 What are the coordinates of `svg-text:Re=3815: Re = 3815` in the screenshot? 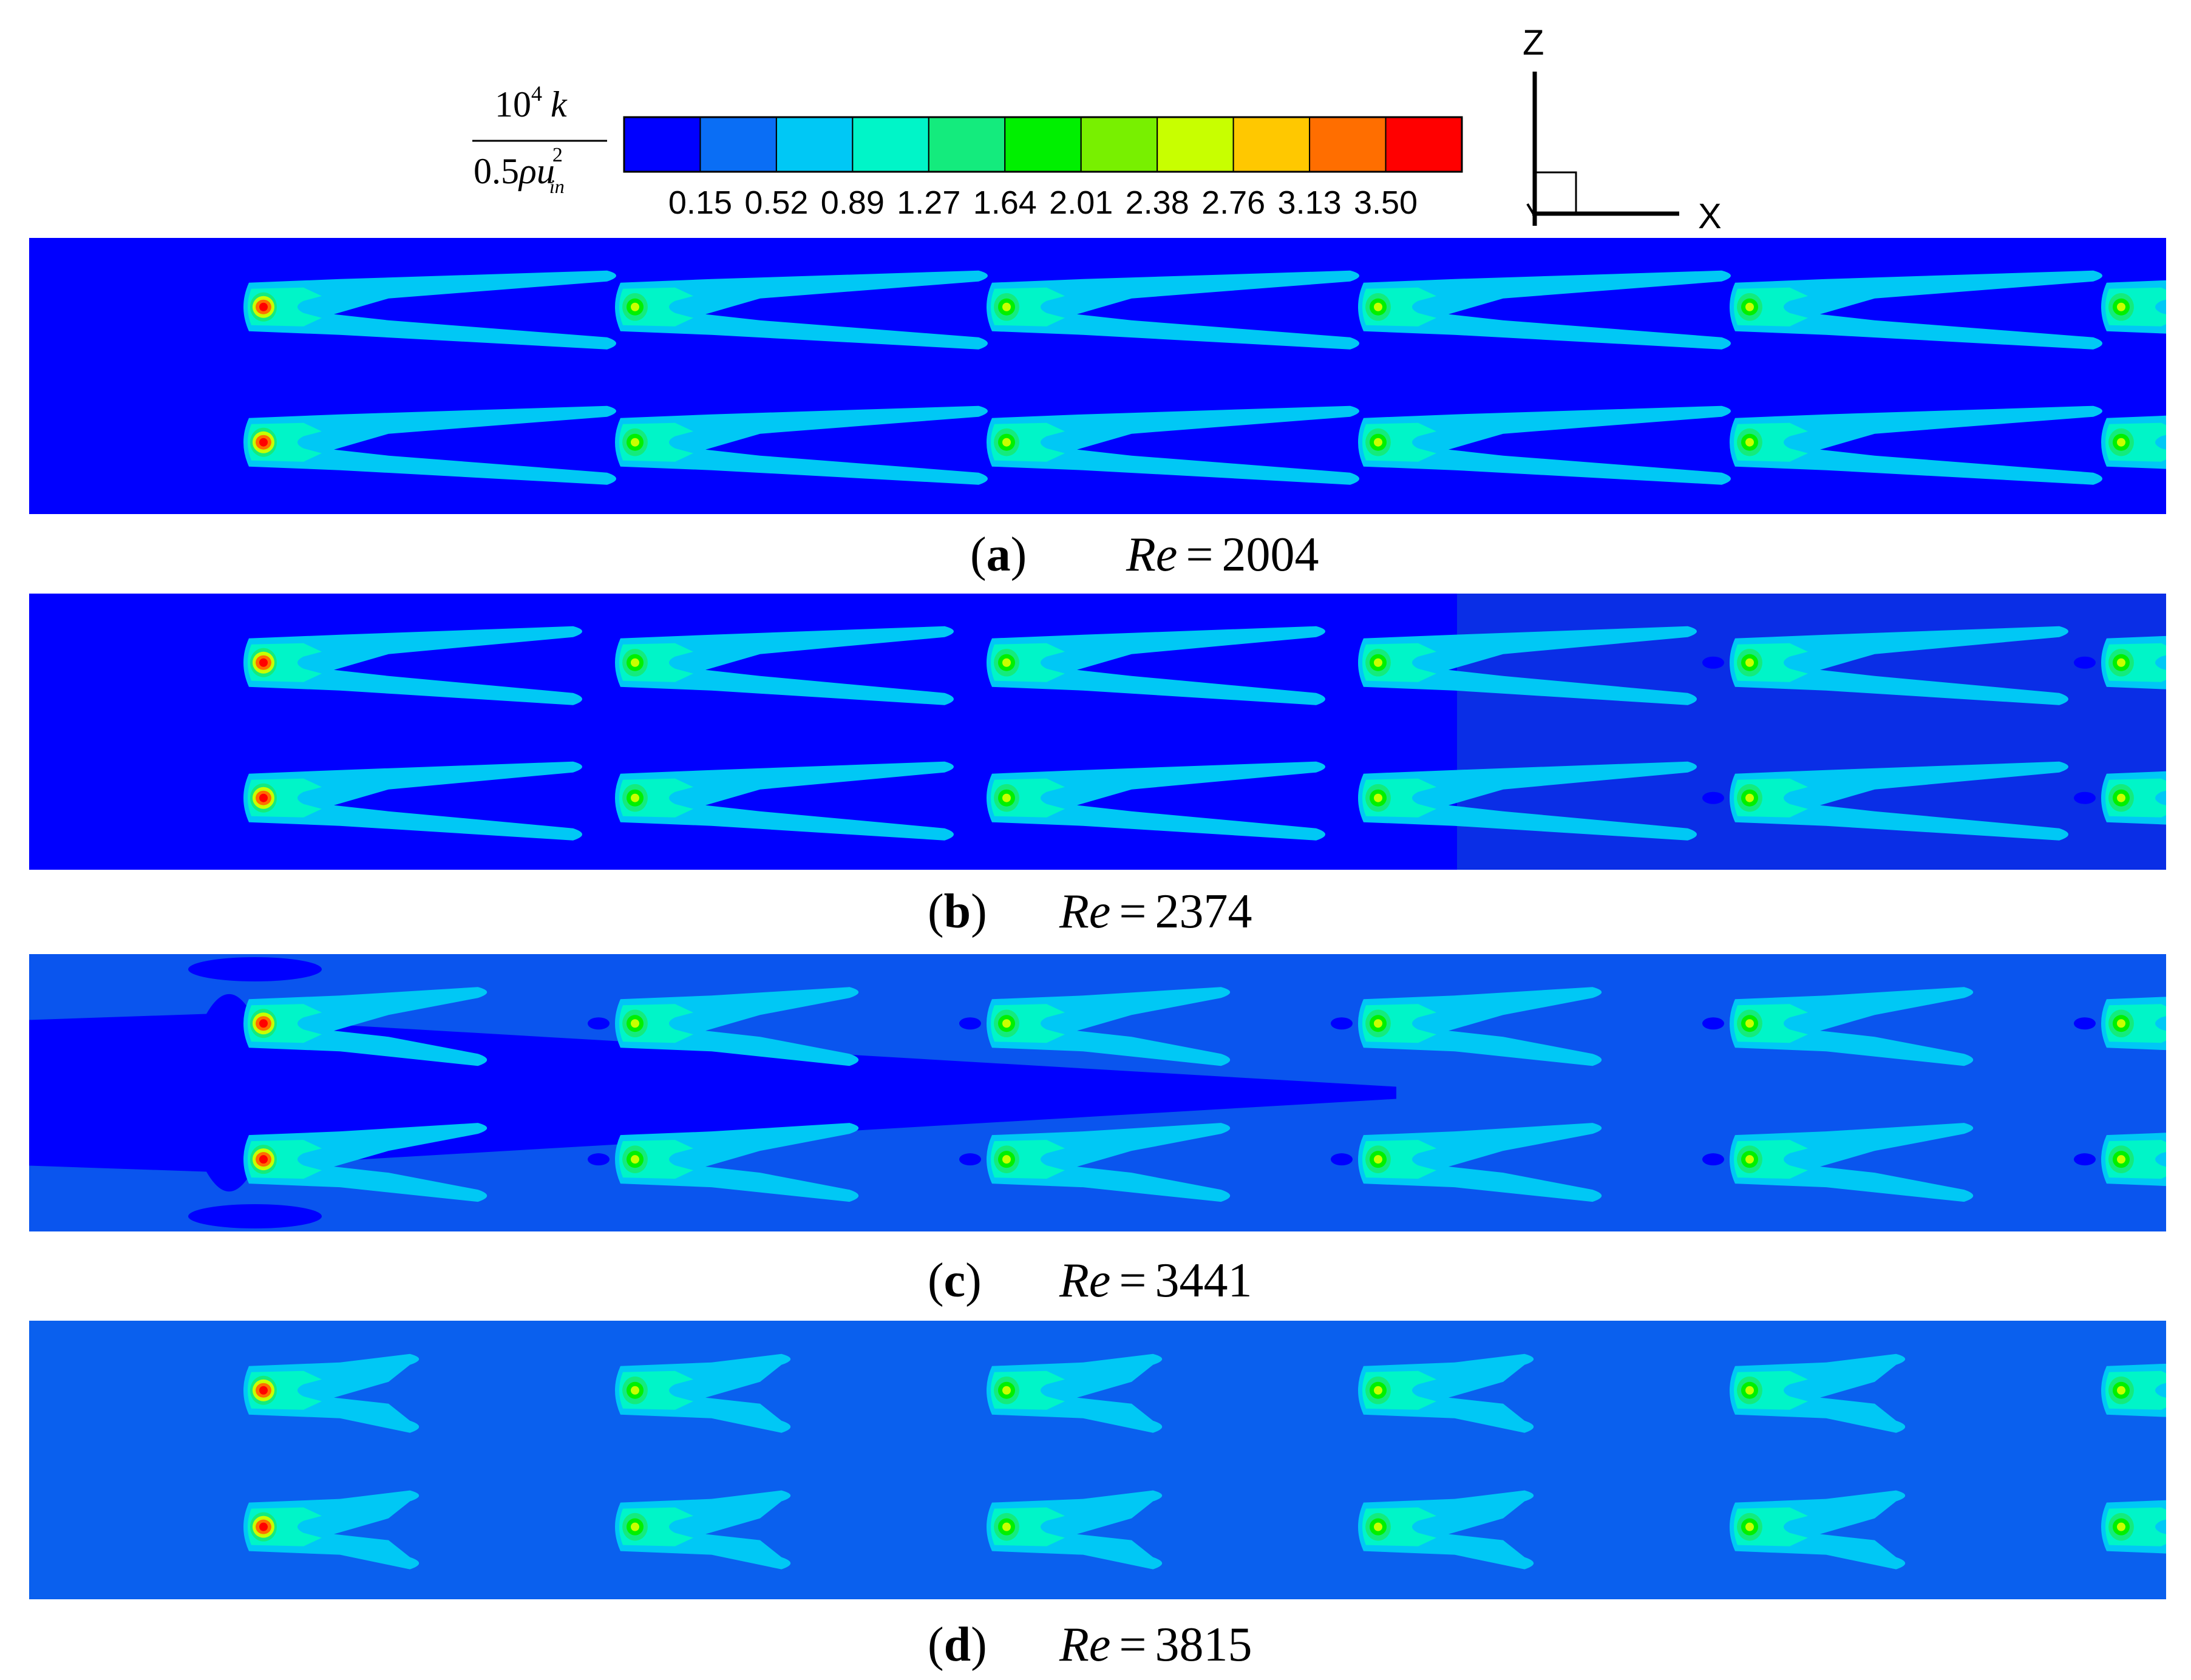 It's located at (1155, 1645).